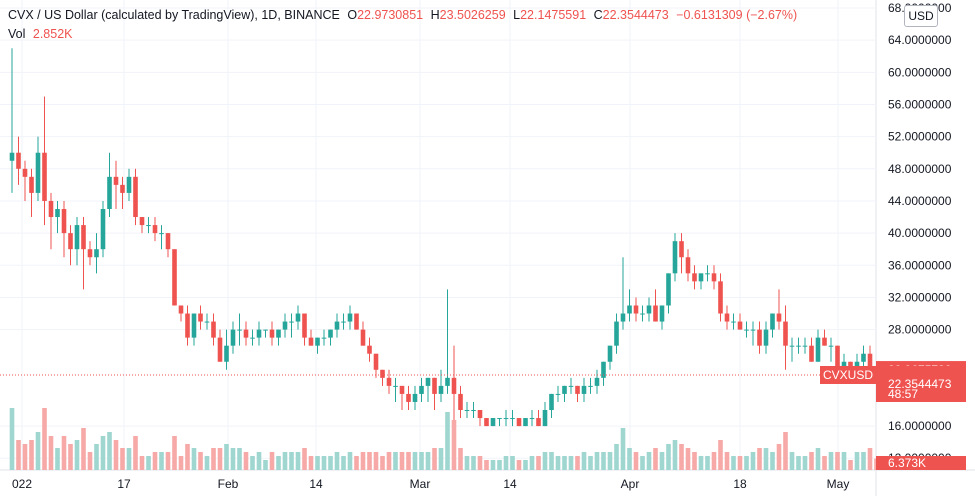 Image resolution: width=975 pixels, height=496 pixels. What do you see at coordinates (921, 16) in the screenshot?
I see `currency-badge: USD` at bounding box center [921, 16].